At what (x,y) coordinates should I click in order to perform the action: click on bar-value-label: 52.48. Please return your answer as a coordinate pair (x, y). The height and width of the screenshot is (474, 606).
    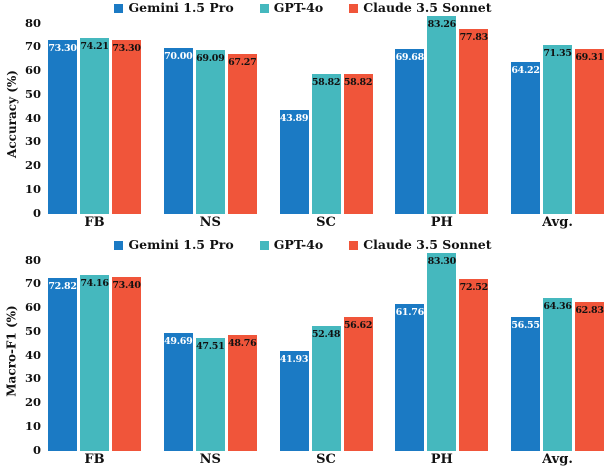
    Looking at the image, I should click on (326, 335).